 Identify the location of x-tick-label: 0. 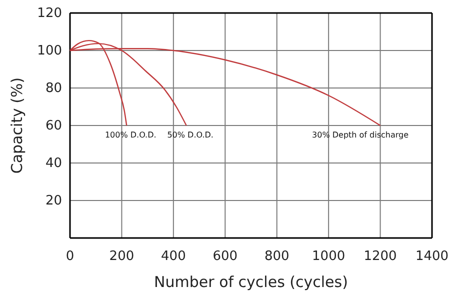
(70, 256).